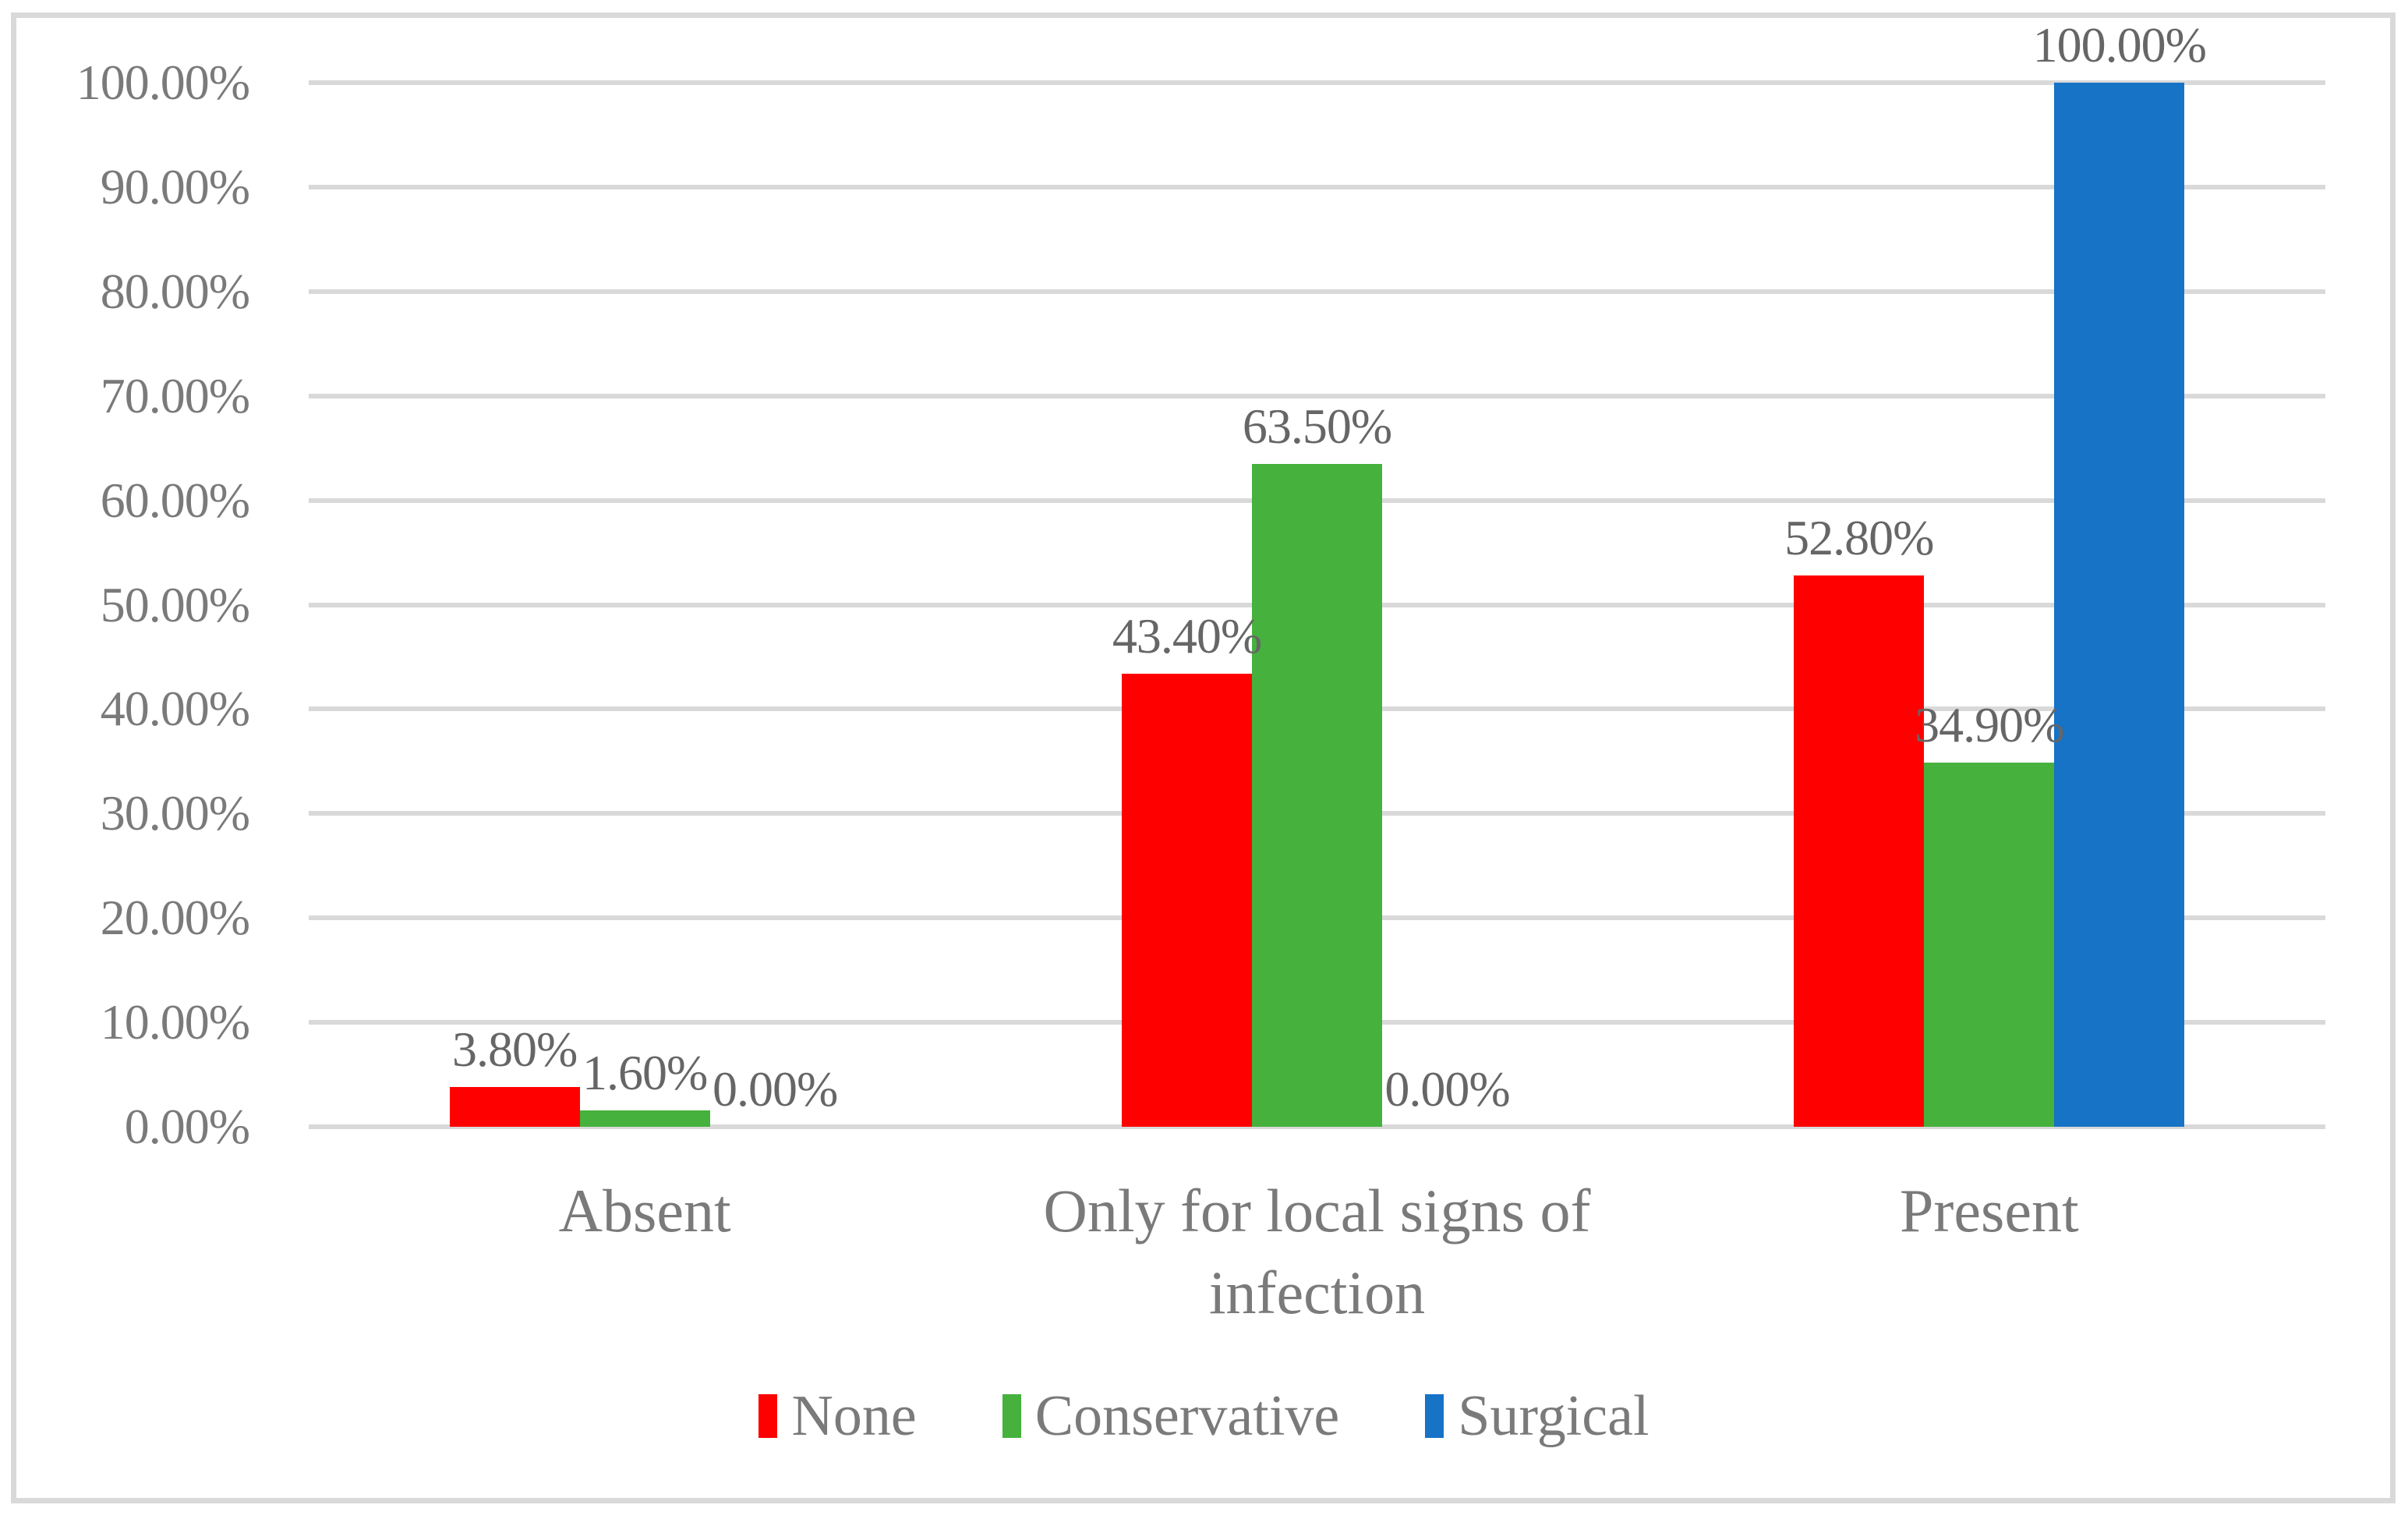  Describe the element at coordinates (768, 1416) in the screenshot. I see `legend-swatch-none-icon` at that location.